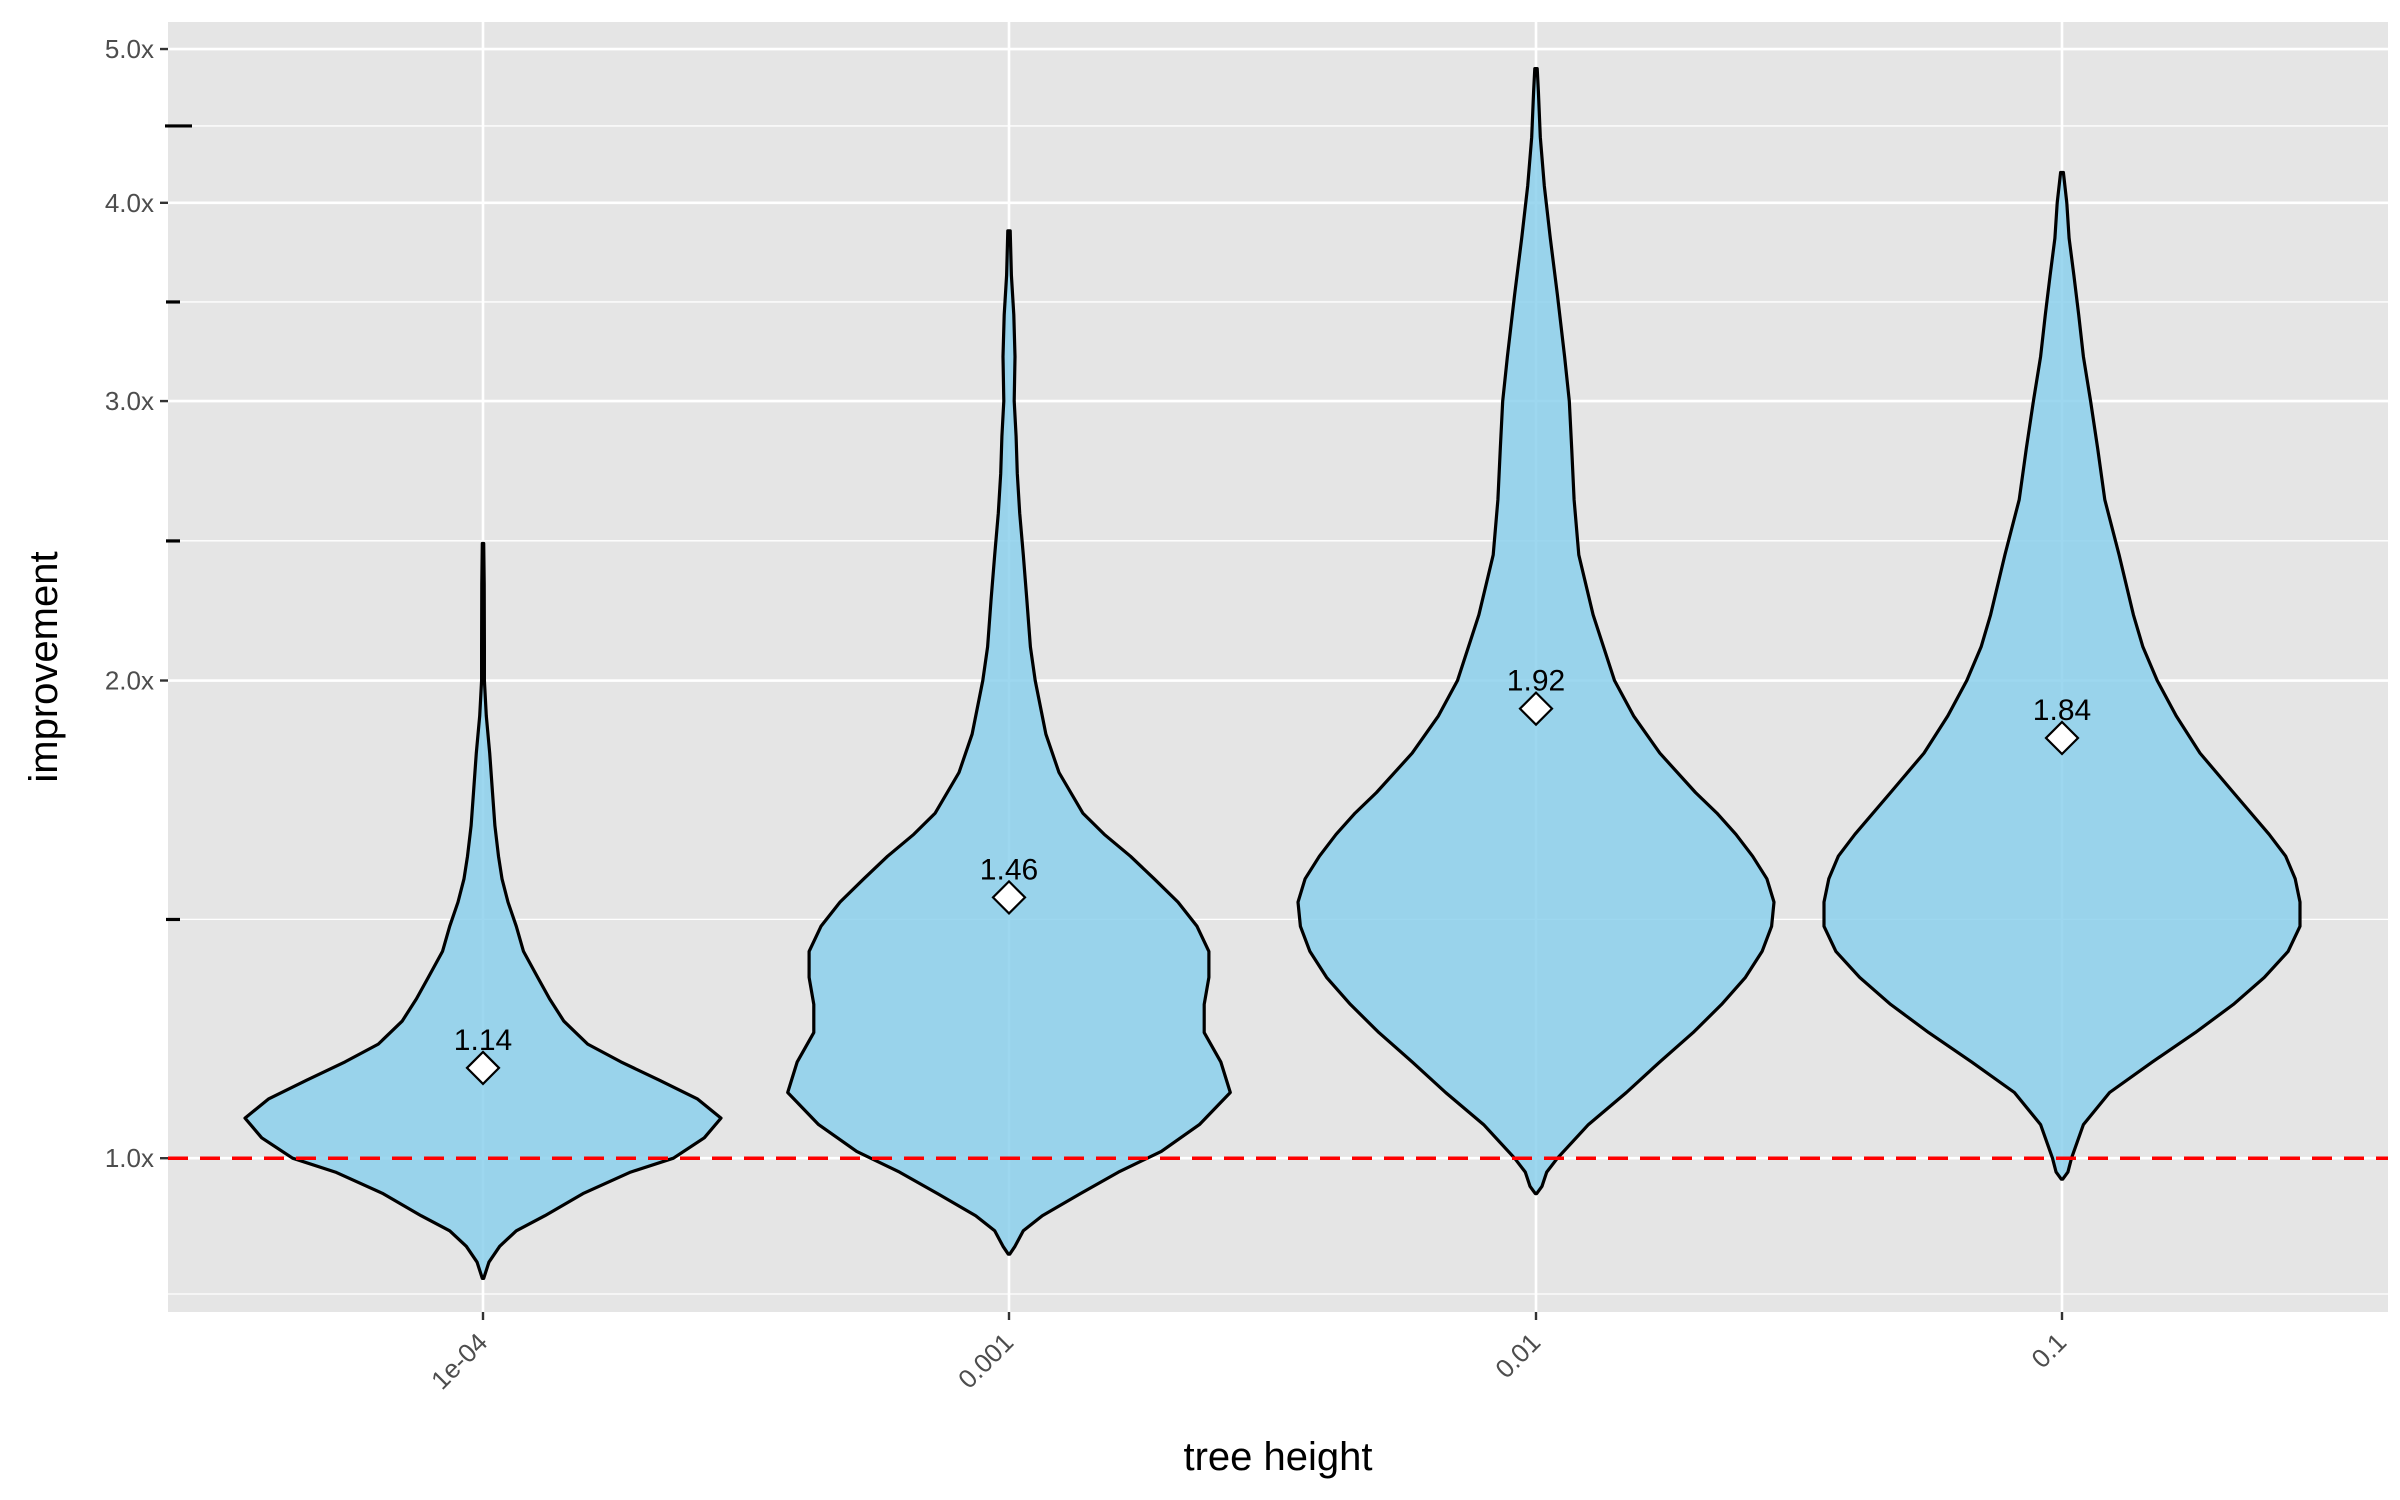  What do you see at coordinates (459, 1361) in the screenshot?
I see `x-tick-label-1e-04: 1e-04` at bounding box center [459, 1361].